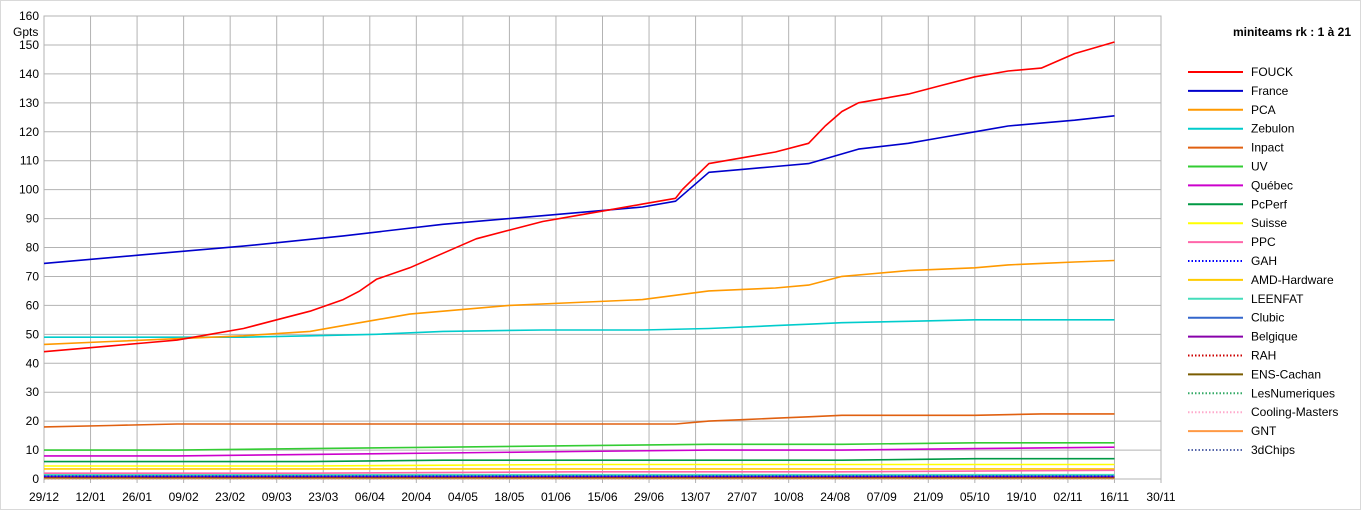 The width and height of the screenshot is (1361, 514). I want to click on legend-title: miniteams rk : 1 à 21, so click(1292, 32).